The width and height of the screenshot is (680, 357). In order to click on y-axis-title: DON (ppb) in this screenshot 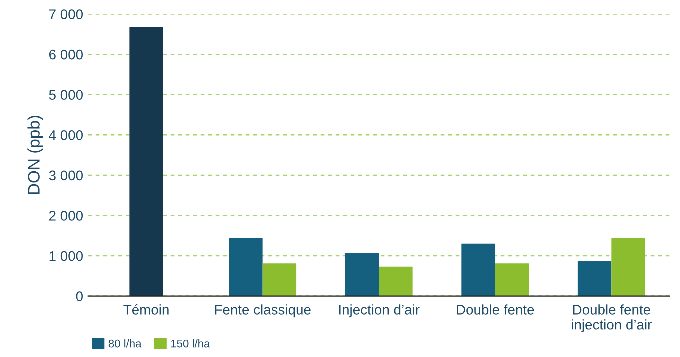, I will do `click(36, 155)`.